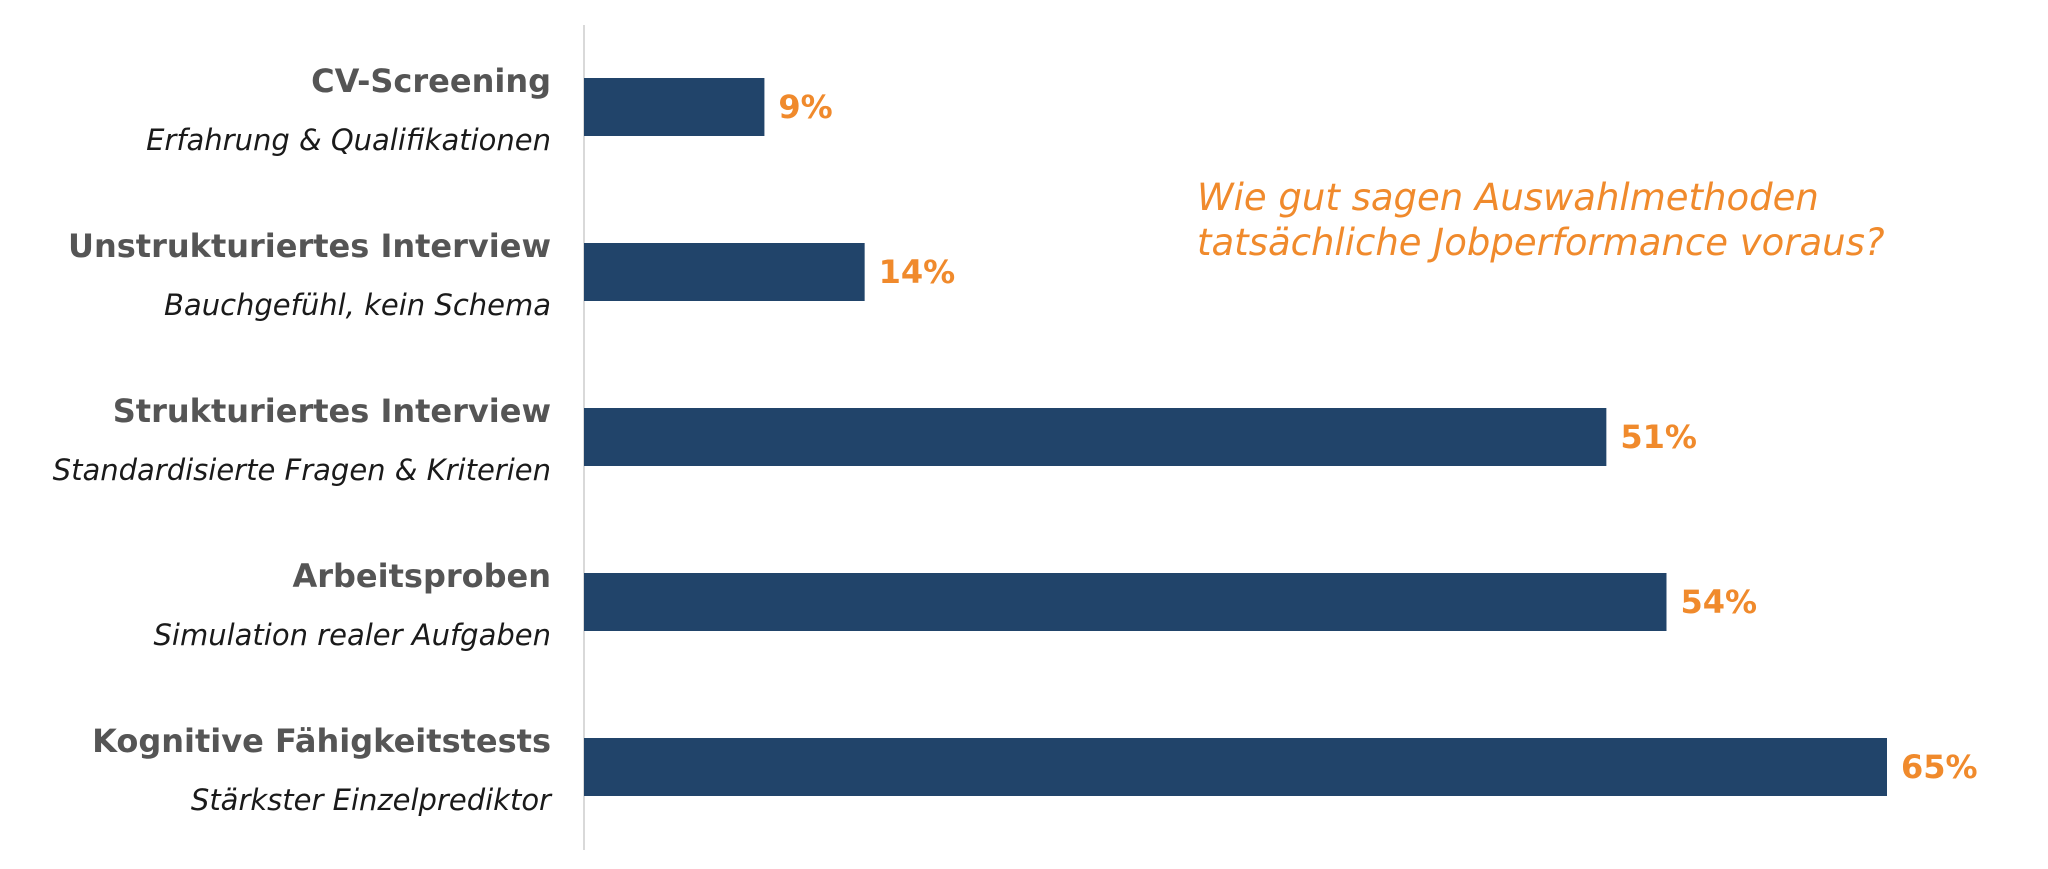 The height and width of the screenshot is (869, 2048). I want to click on category-label-5: Kognitive Fähigkeitstests, so click(321, 741).